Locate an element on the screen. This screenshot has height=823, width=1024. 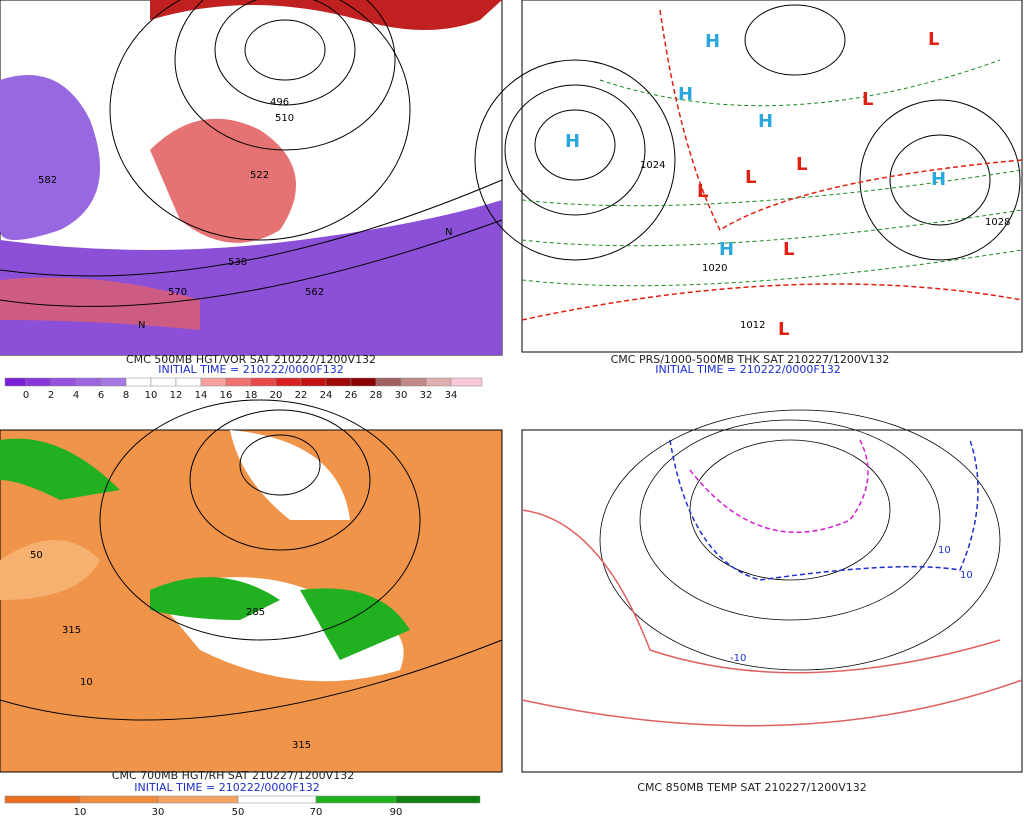
colorbar-label: 28 is located at coordinates (376, 395).